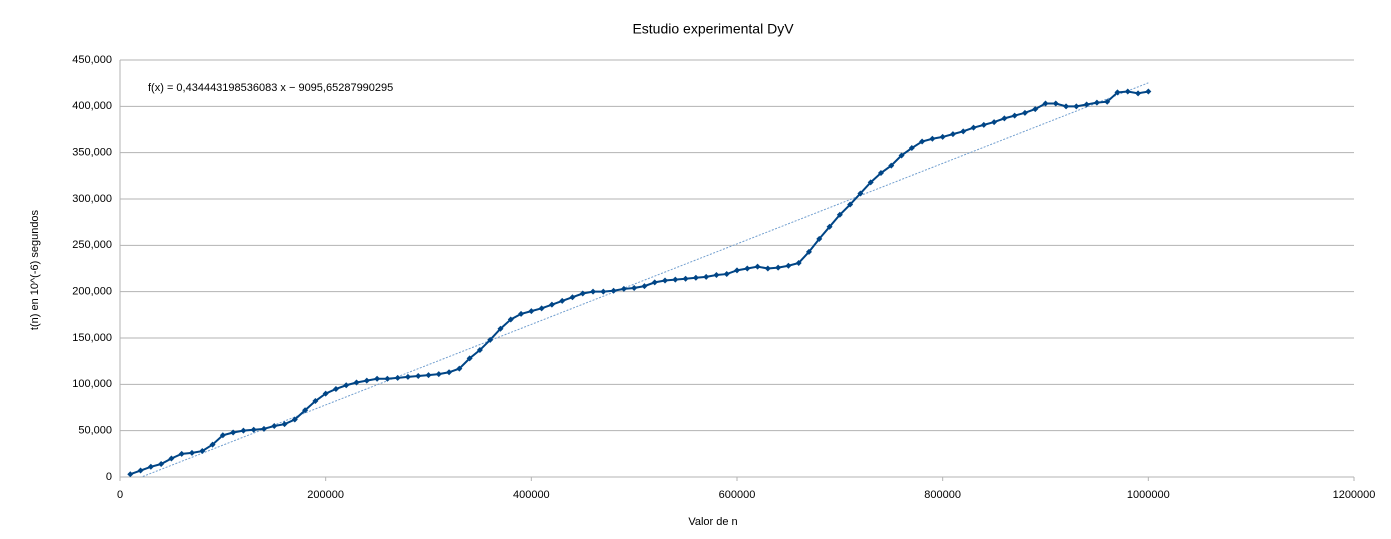 This screenshot has height=539, width=1391. What do you see at coordinates (92, 153) in the screenshot?
I see `y-tick-label: 350,000` at bounding box center [92, 153].